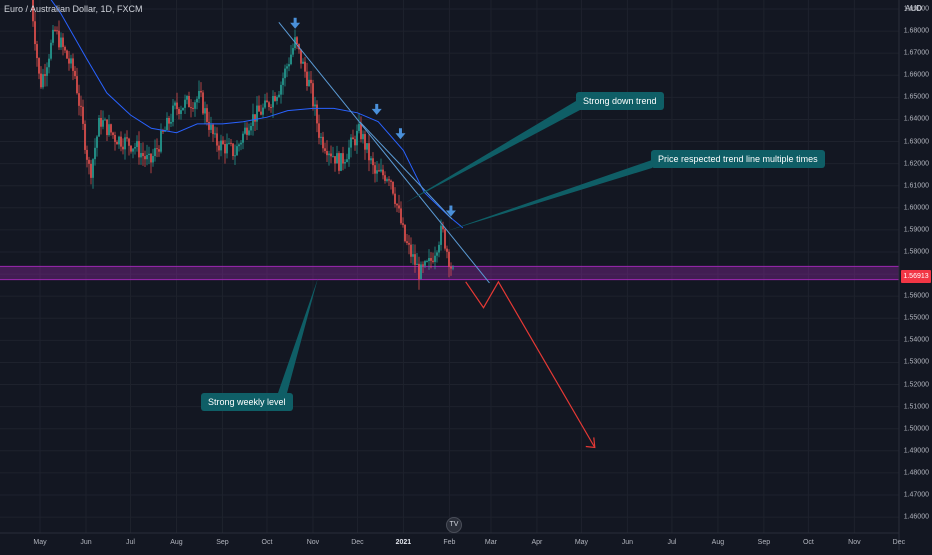  What do you see at coordinates (86, 542) in the screenshot?
I see `time-axis-label: Jun` at bounding box center [86, 542].